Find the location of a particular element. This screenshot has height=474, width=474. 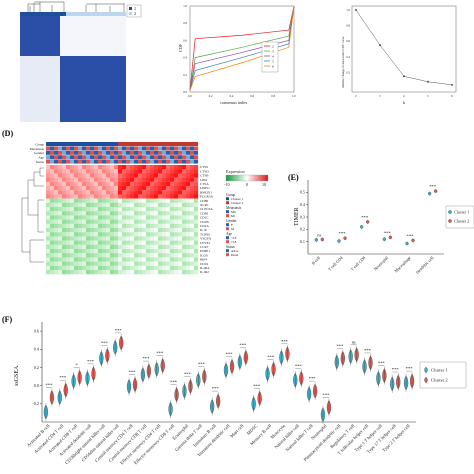

heat-gene-label: LYVE1 is located at coordinates (205, 243).